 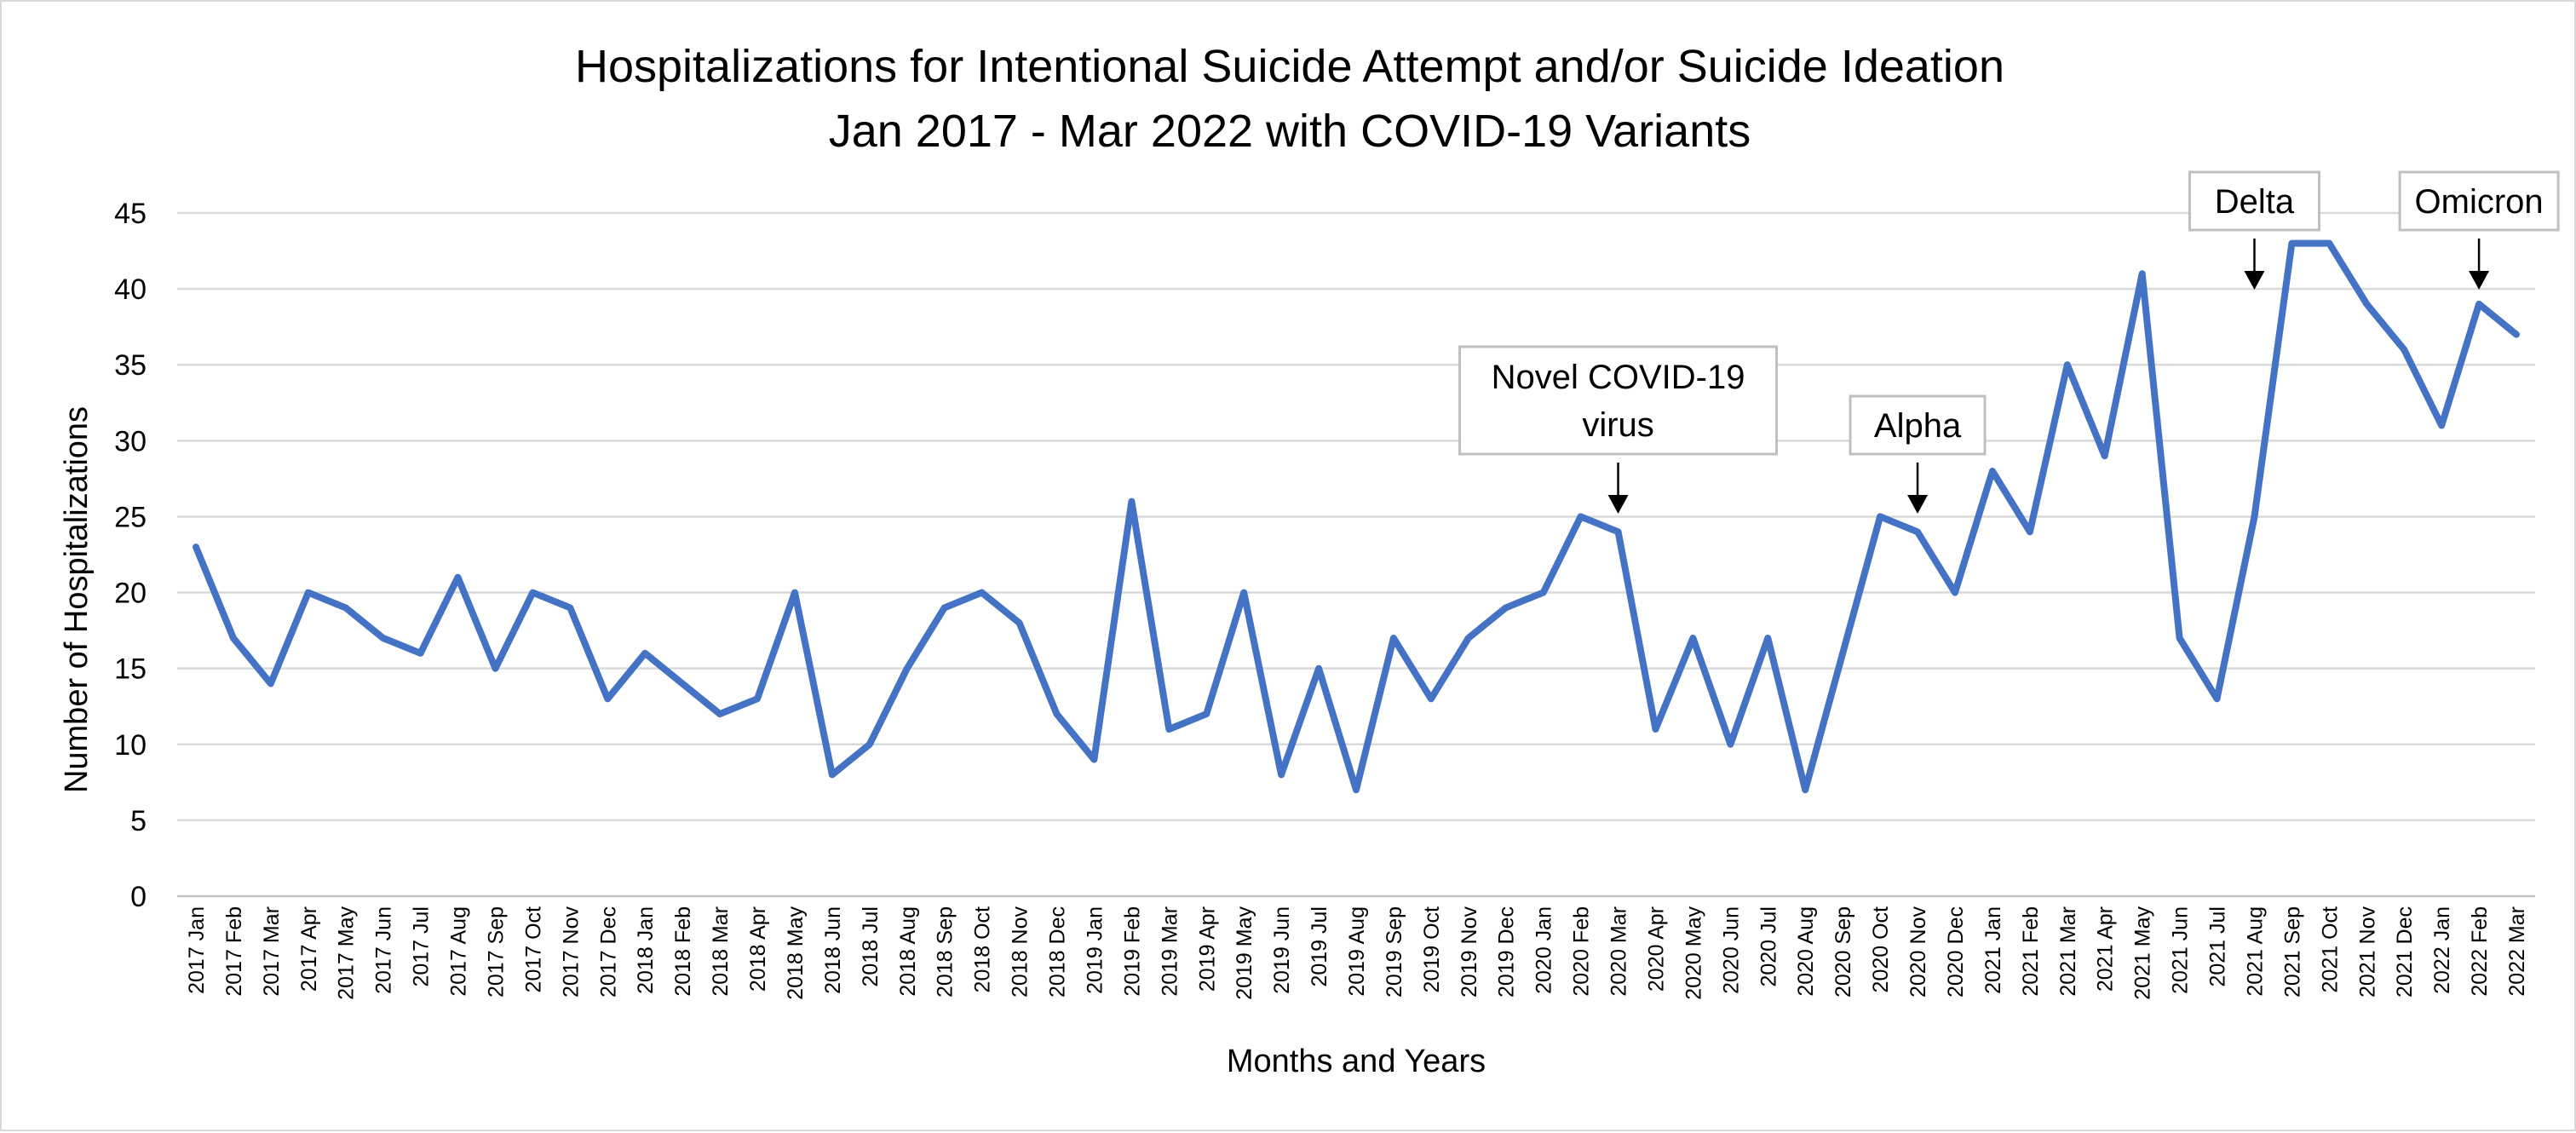 I want to click on x-tick-label: 2021 Apr, so click(x=2106, y=949).